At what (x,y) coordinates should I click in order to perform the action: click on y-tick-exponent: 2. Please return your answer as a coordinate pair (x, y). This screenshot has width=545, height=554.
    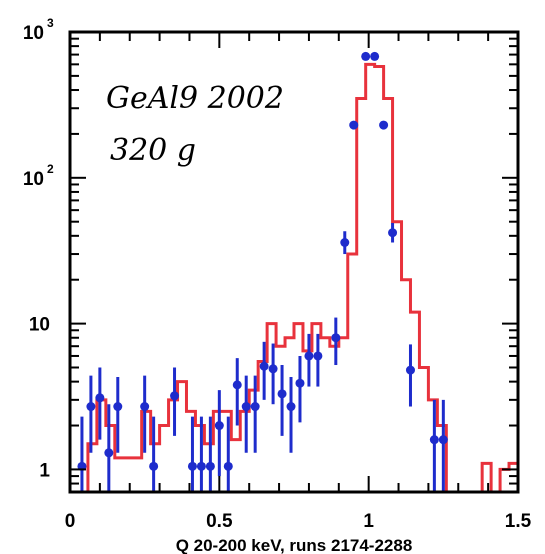
    Looking at the image, I should click on (50, 169).